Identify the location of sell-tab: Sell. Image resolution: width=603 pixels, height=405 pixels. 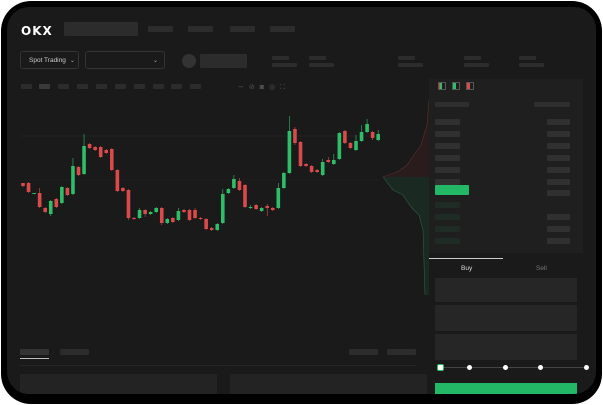
(541, 268).